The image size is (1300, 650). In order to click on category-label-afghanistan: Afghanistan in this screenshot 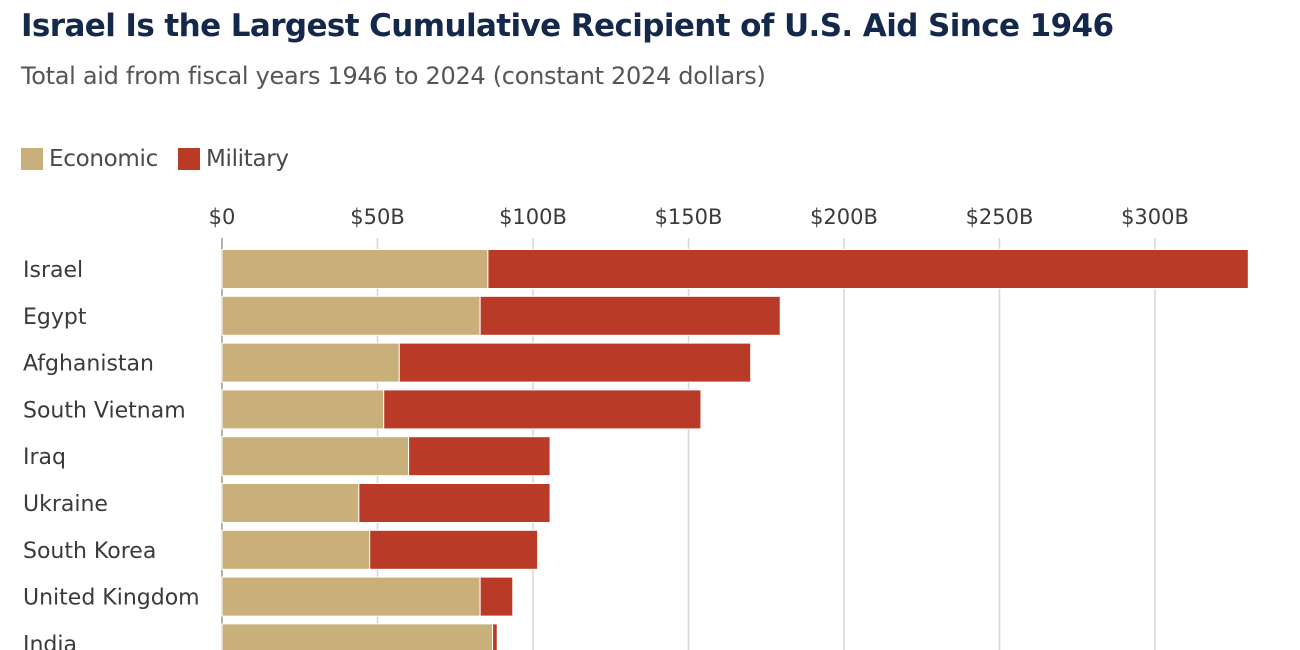, I will do `click(88, 364)`.